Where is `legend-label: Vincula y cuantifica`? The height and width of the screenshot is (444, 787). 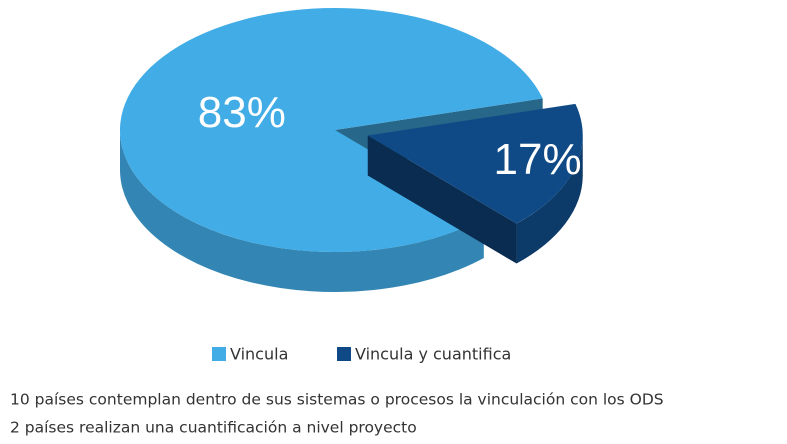 legend-label: Vincula y cuantifica is located at coordinates (433, 354).